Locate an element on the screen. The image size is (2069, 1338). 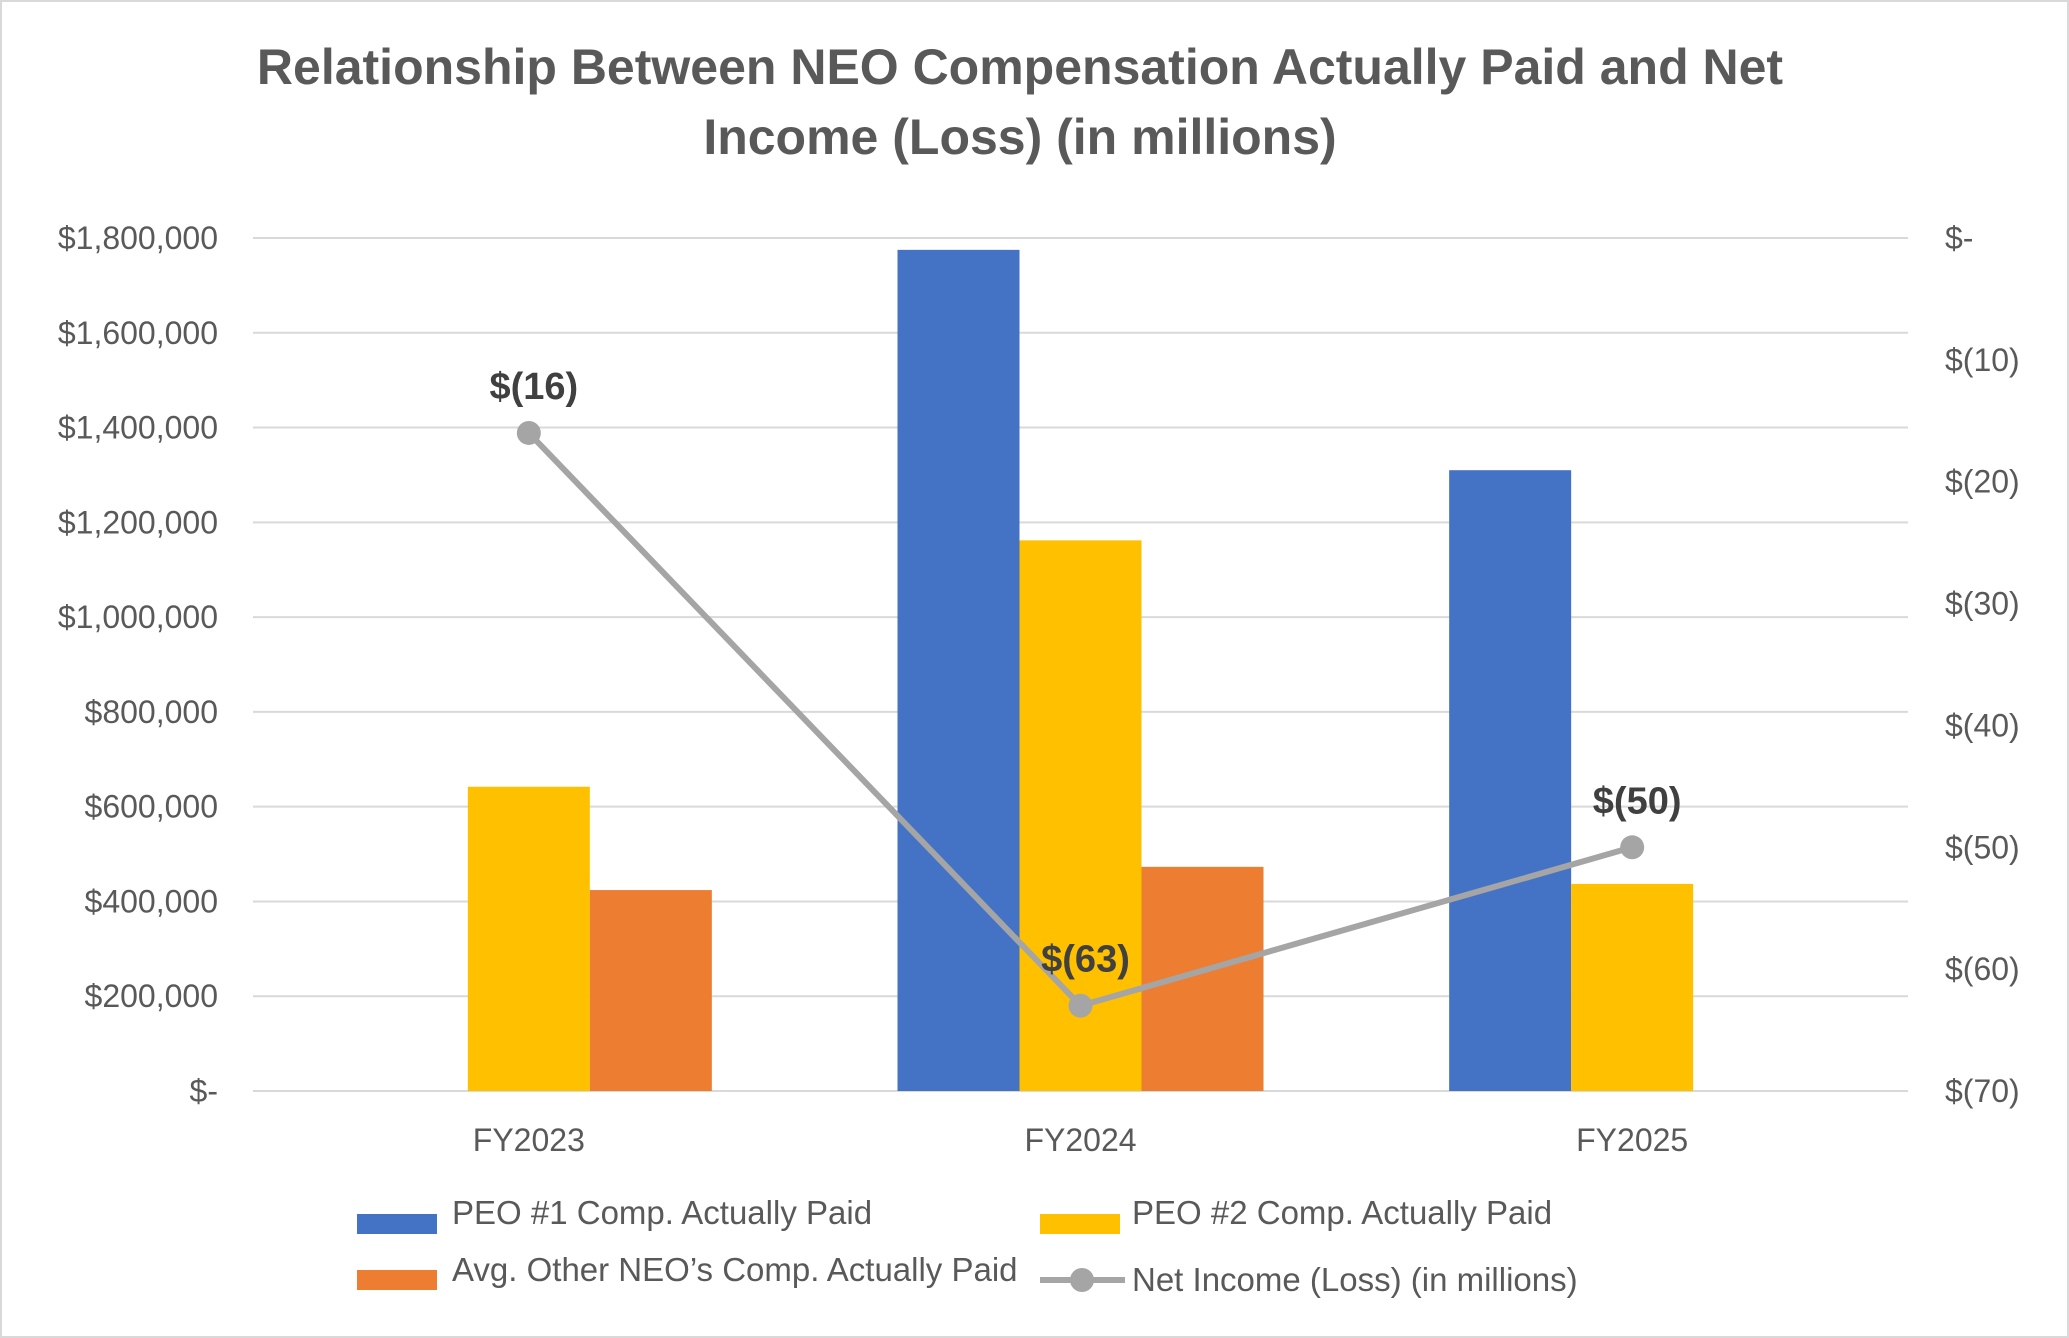
left-tick-label: $- is located at coordinates (204, 1091).